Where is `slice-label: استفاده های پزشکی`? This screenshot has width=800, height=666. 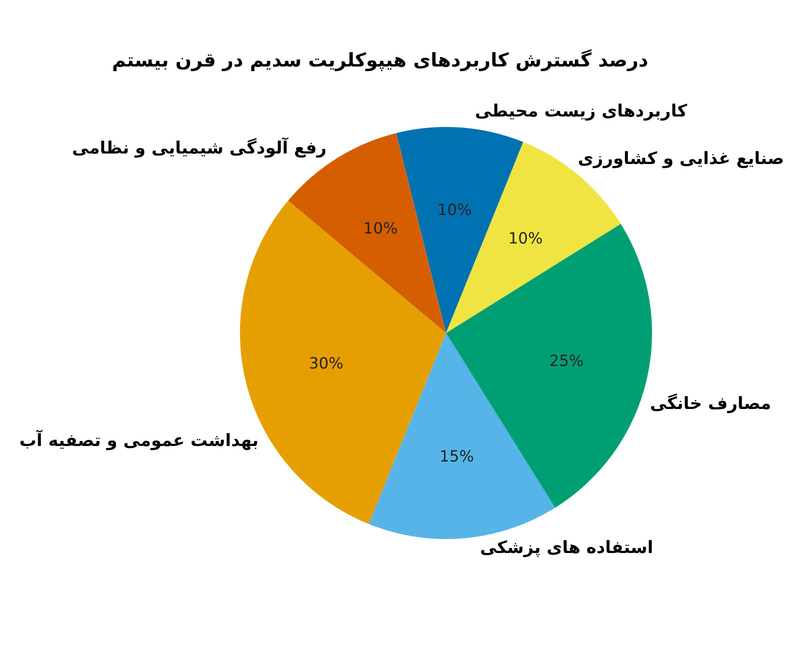 slice-label: استفاده های پزشکی is located at coordinates (567, 548).